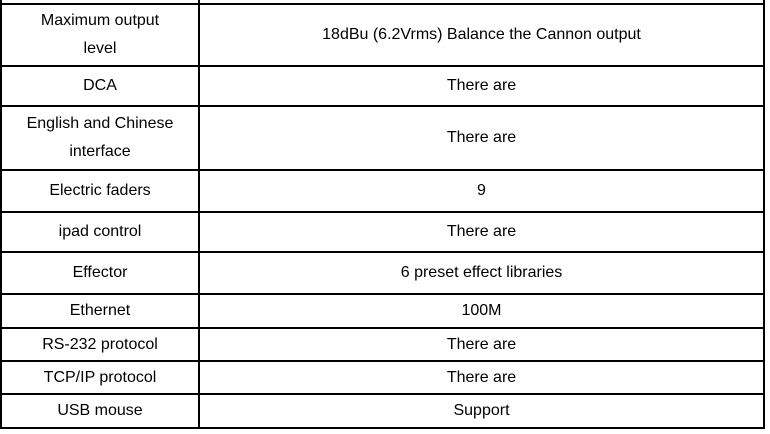 The width and height of the screenshot is (770, 434). What do you see at coordinates (481, 273) in the screenshot?
I see `value-cell: 6 preset effect libraries` at bounding box center [481, 273].